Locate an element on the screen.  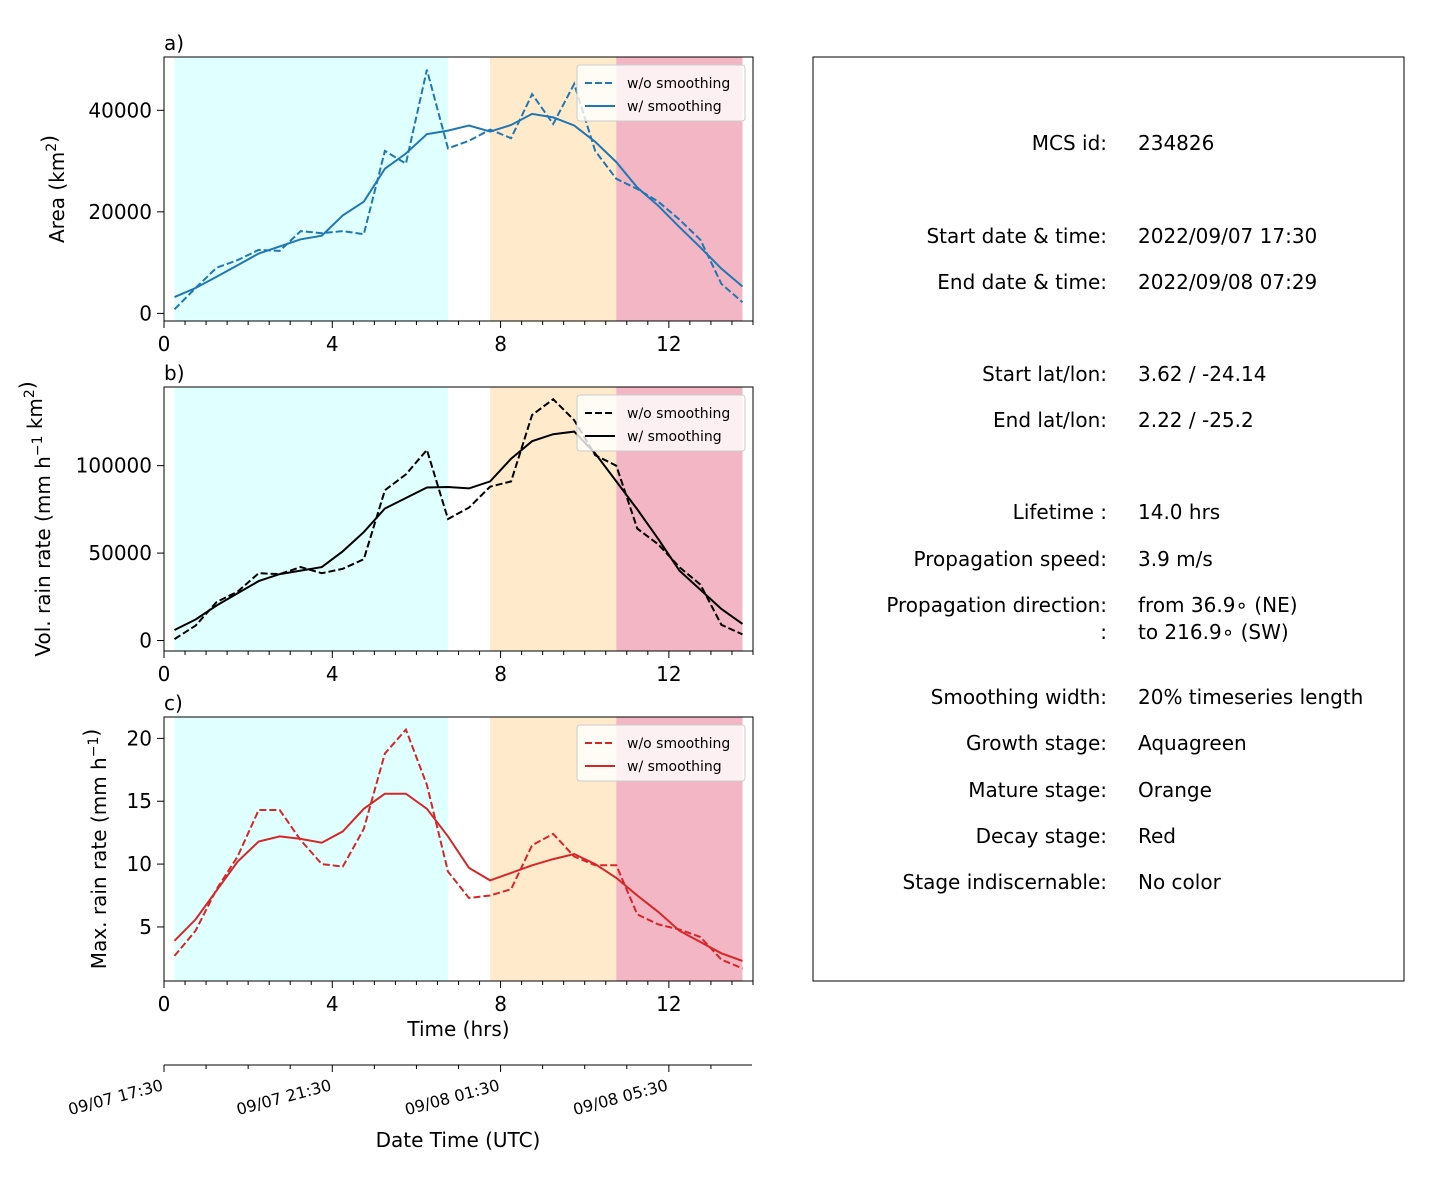
growth-stage-value: Aquagreen is located at coordinates (1192, 743).